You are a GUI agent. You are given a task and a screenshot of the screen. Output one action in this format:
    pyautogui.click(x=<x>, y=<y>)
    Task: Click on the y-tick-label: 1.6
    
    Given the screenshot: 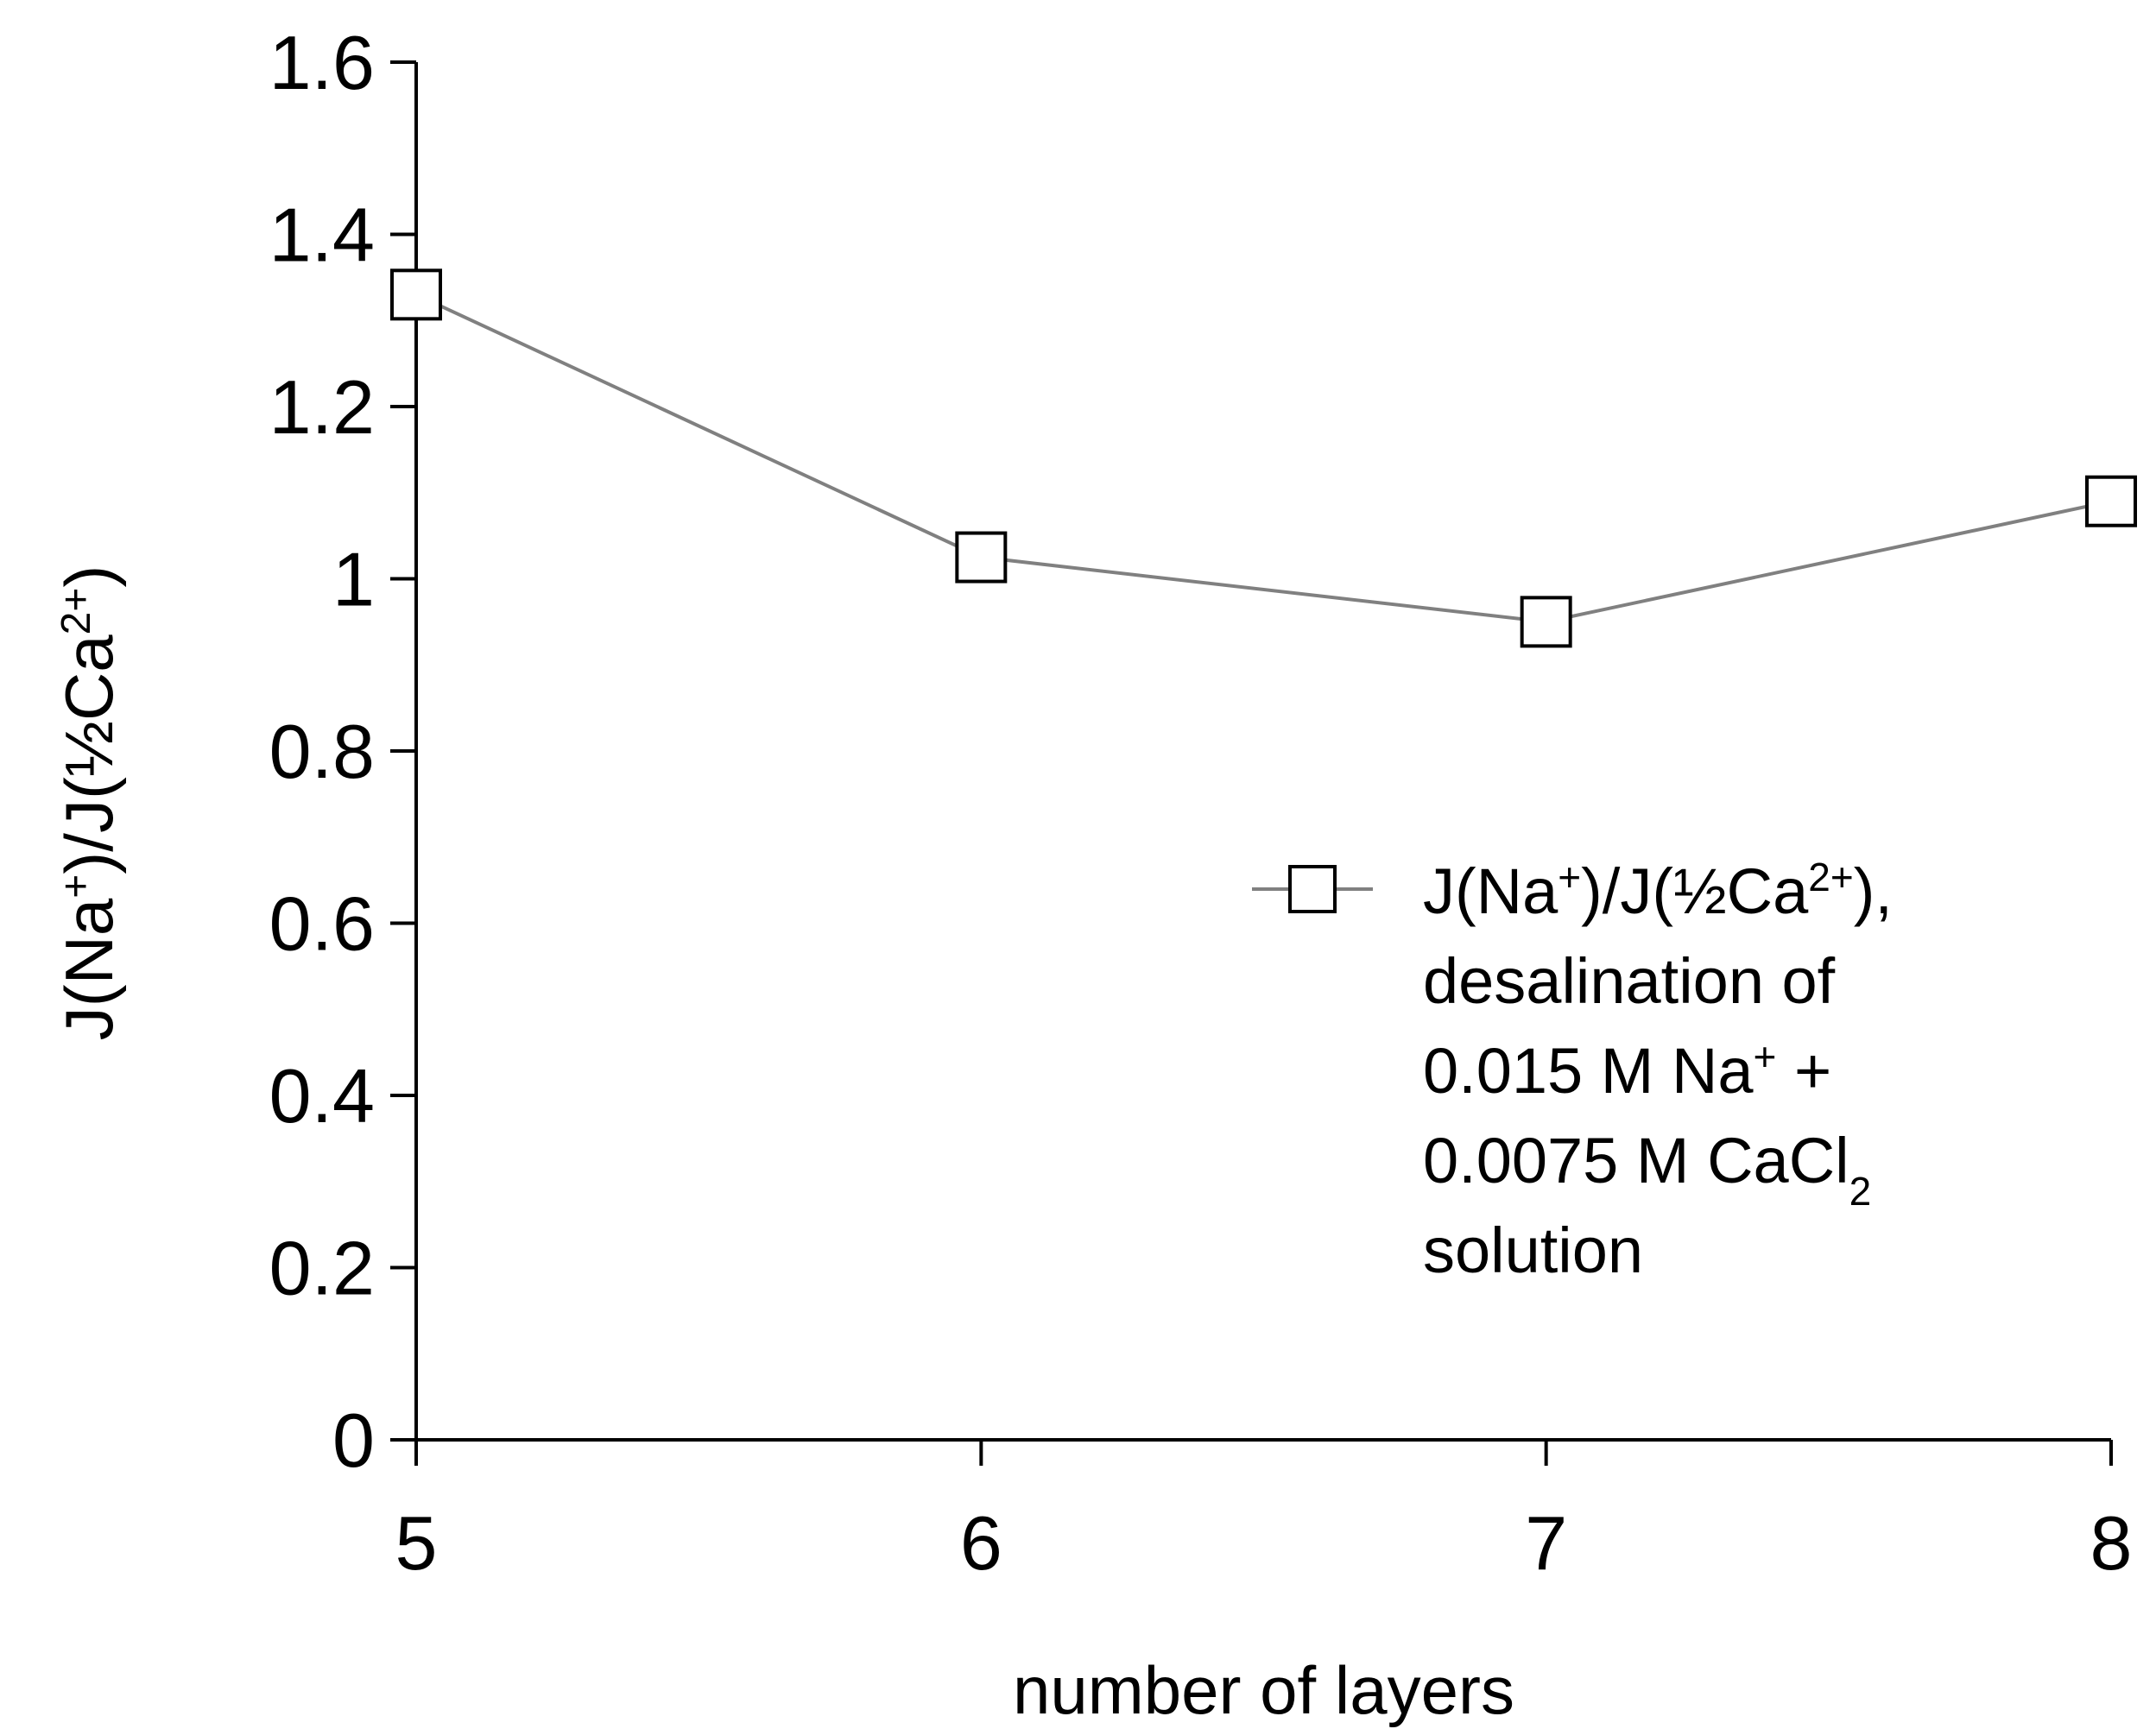 What is the action you would take?
    pyautogui.click(x=322, y=63)
    